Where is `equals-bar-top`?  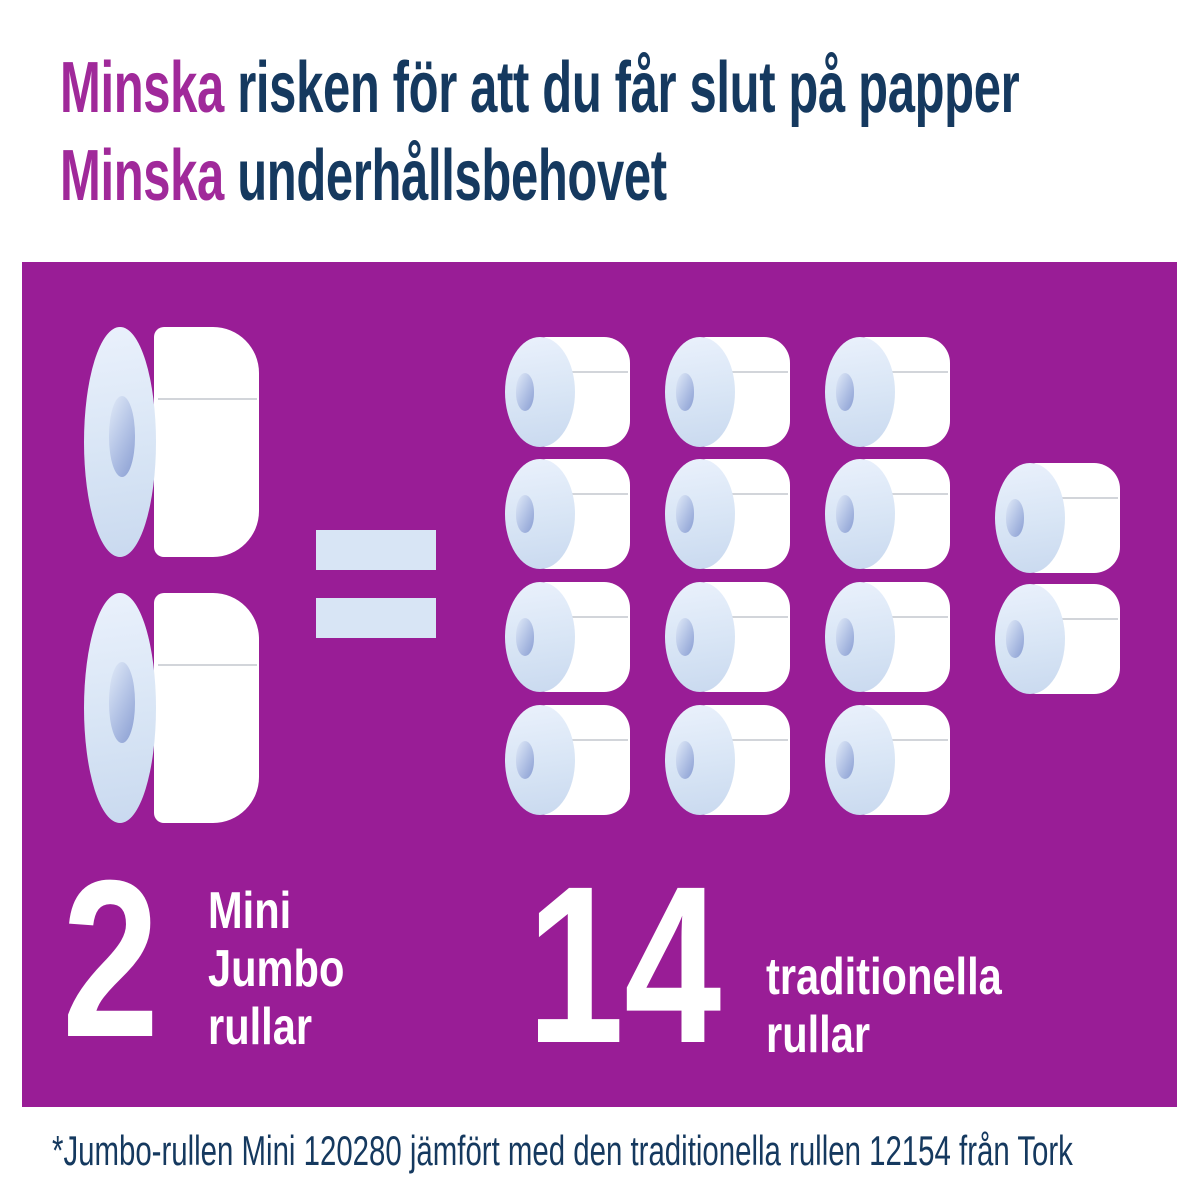
equals-bar-top is located at coordinates (376, 550).